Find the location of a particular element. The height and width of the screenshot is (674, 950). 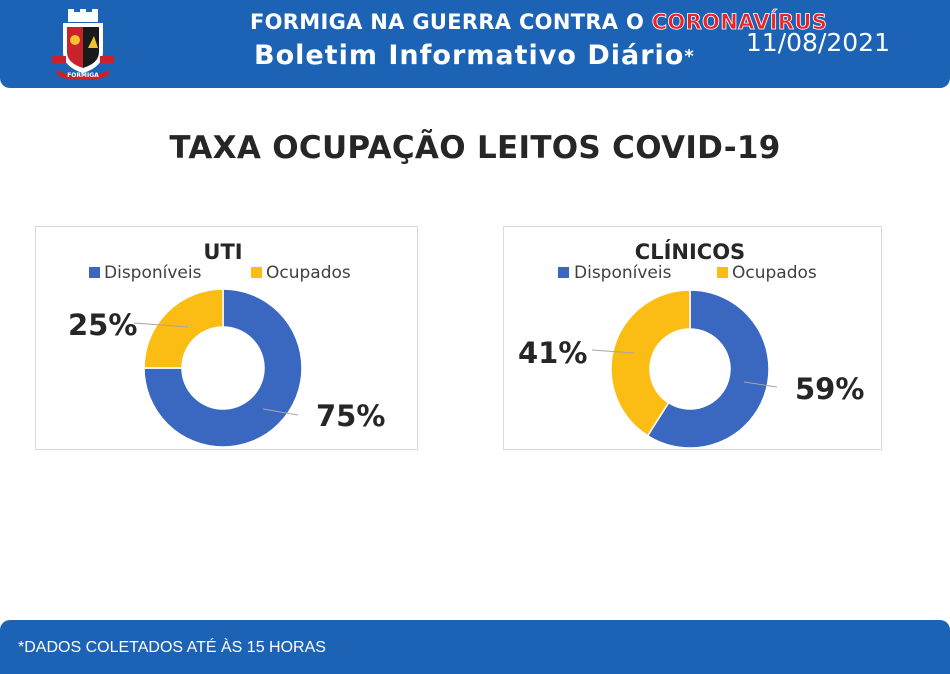

chart-title: CLÍNICOS is located at coordinates (690, 251).